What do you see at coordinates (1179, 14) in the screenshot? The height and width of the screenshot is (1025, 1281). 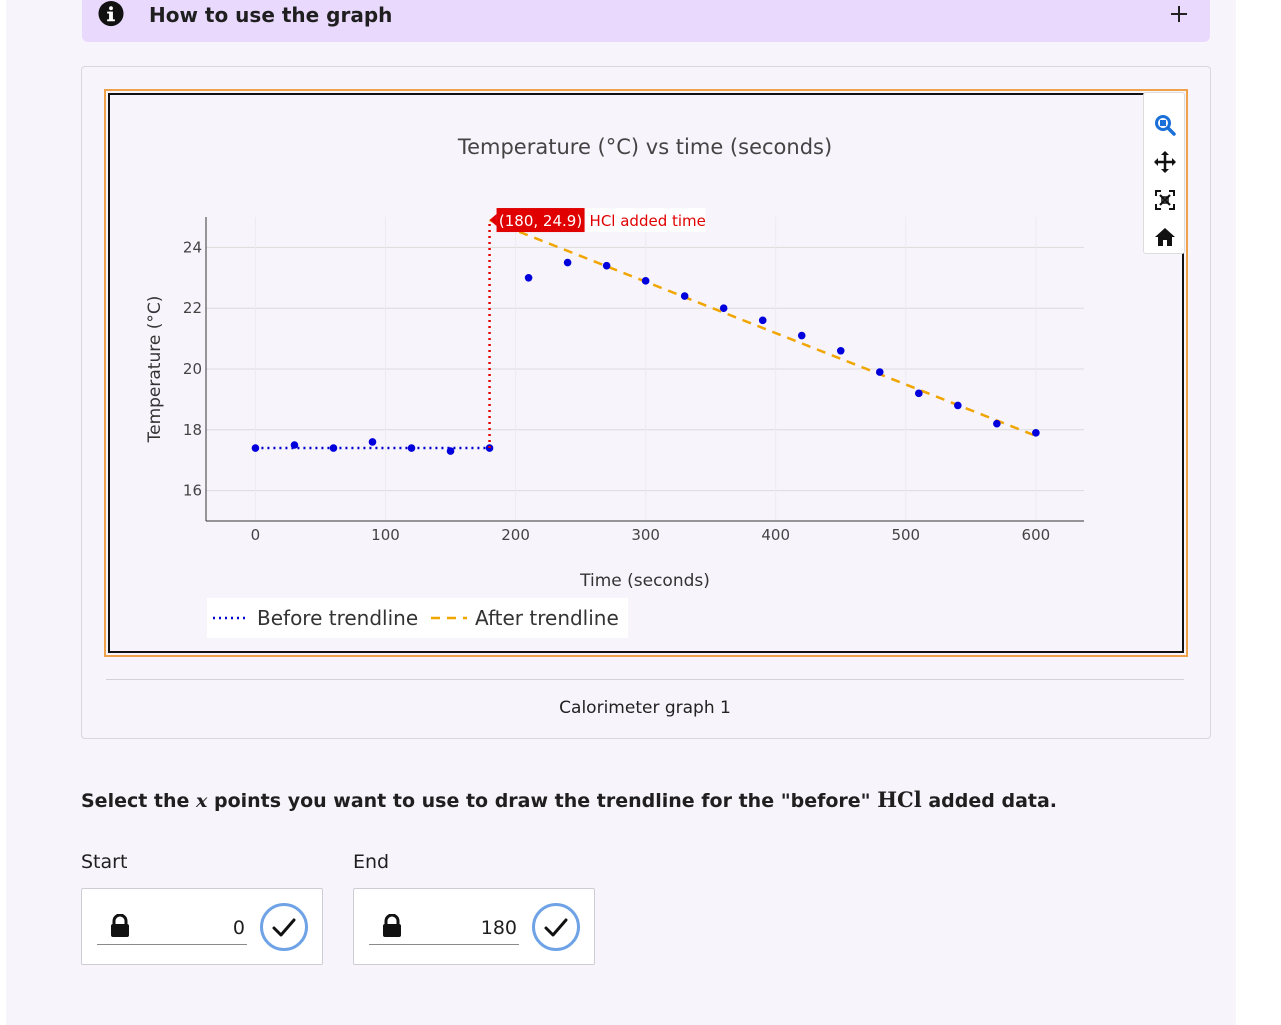 I see `plus-icon` at bounding box center [1179, 14].